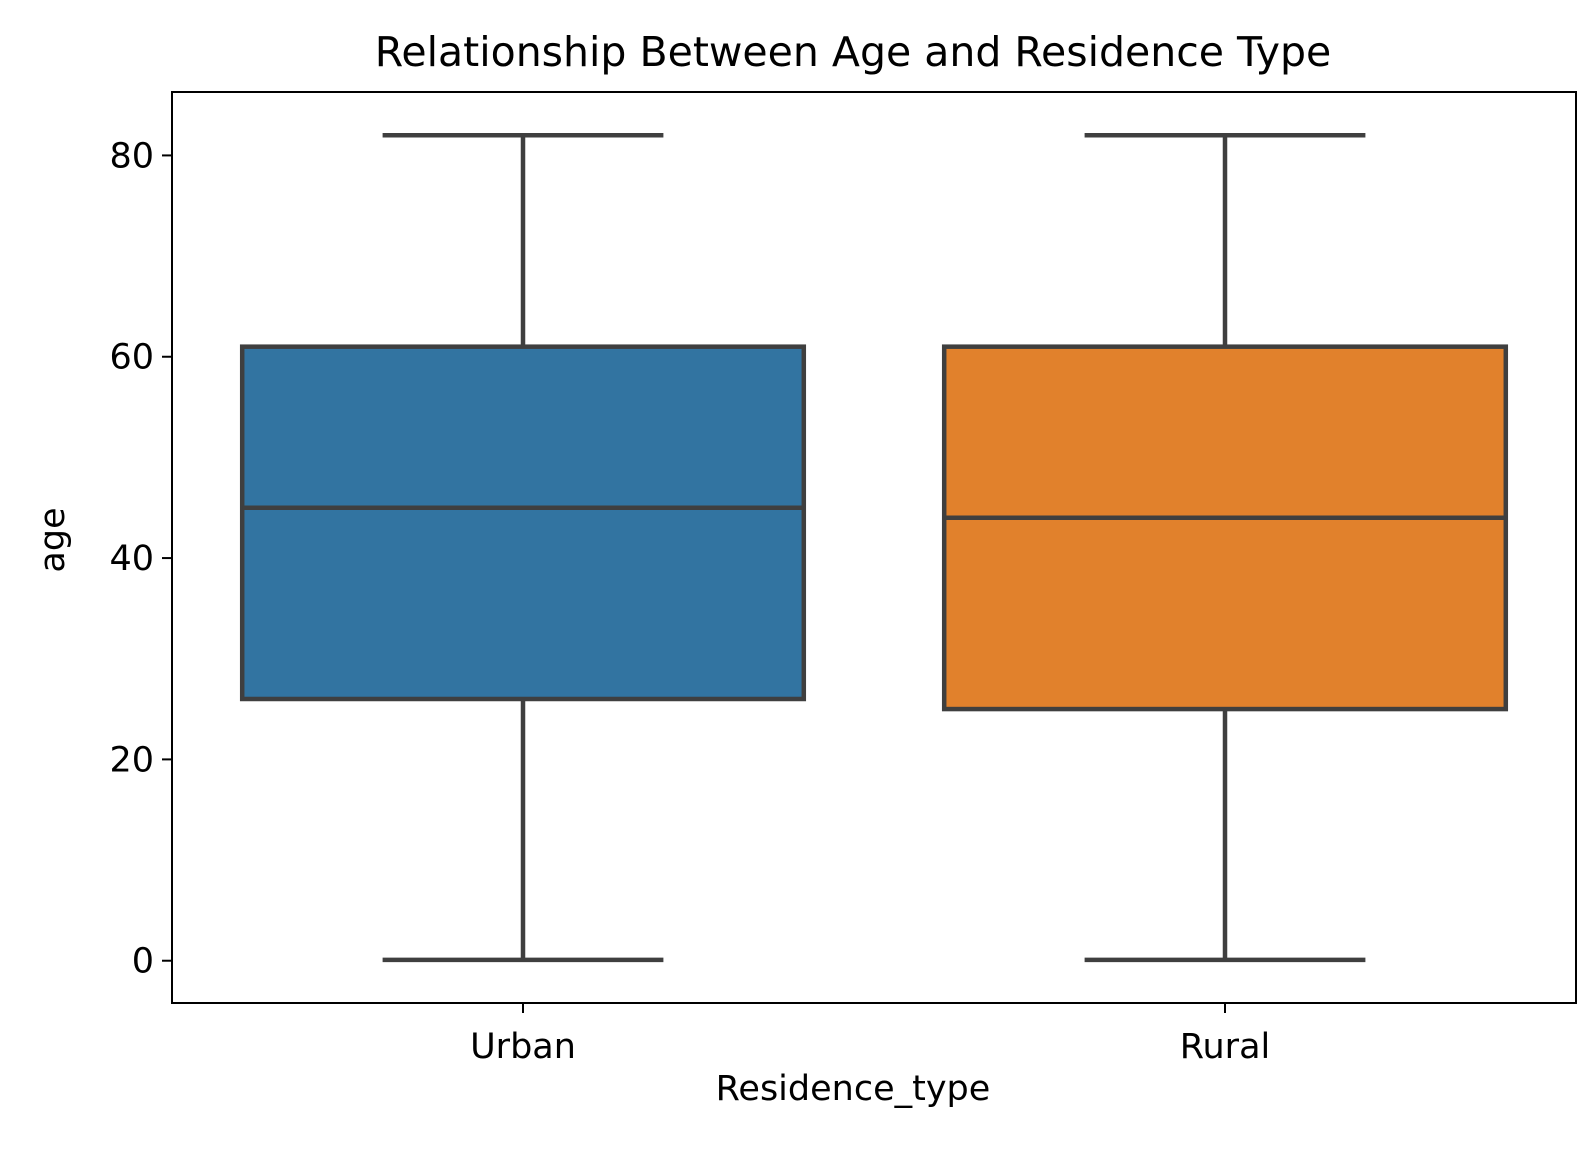 This screenshot has height=1159, width=1595. What do you see at coordinates (853, 1089) in the screenshot?
I see `x-axis-title: Residence_type` at bounding box center [853, 1089].